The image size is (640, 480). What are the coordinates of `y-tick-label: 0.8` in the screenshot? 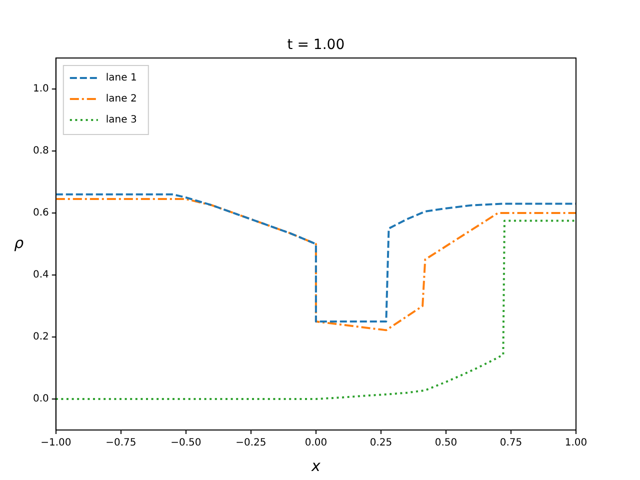 It's located at (40, 151).